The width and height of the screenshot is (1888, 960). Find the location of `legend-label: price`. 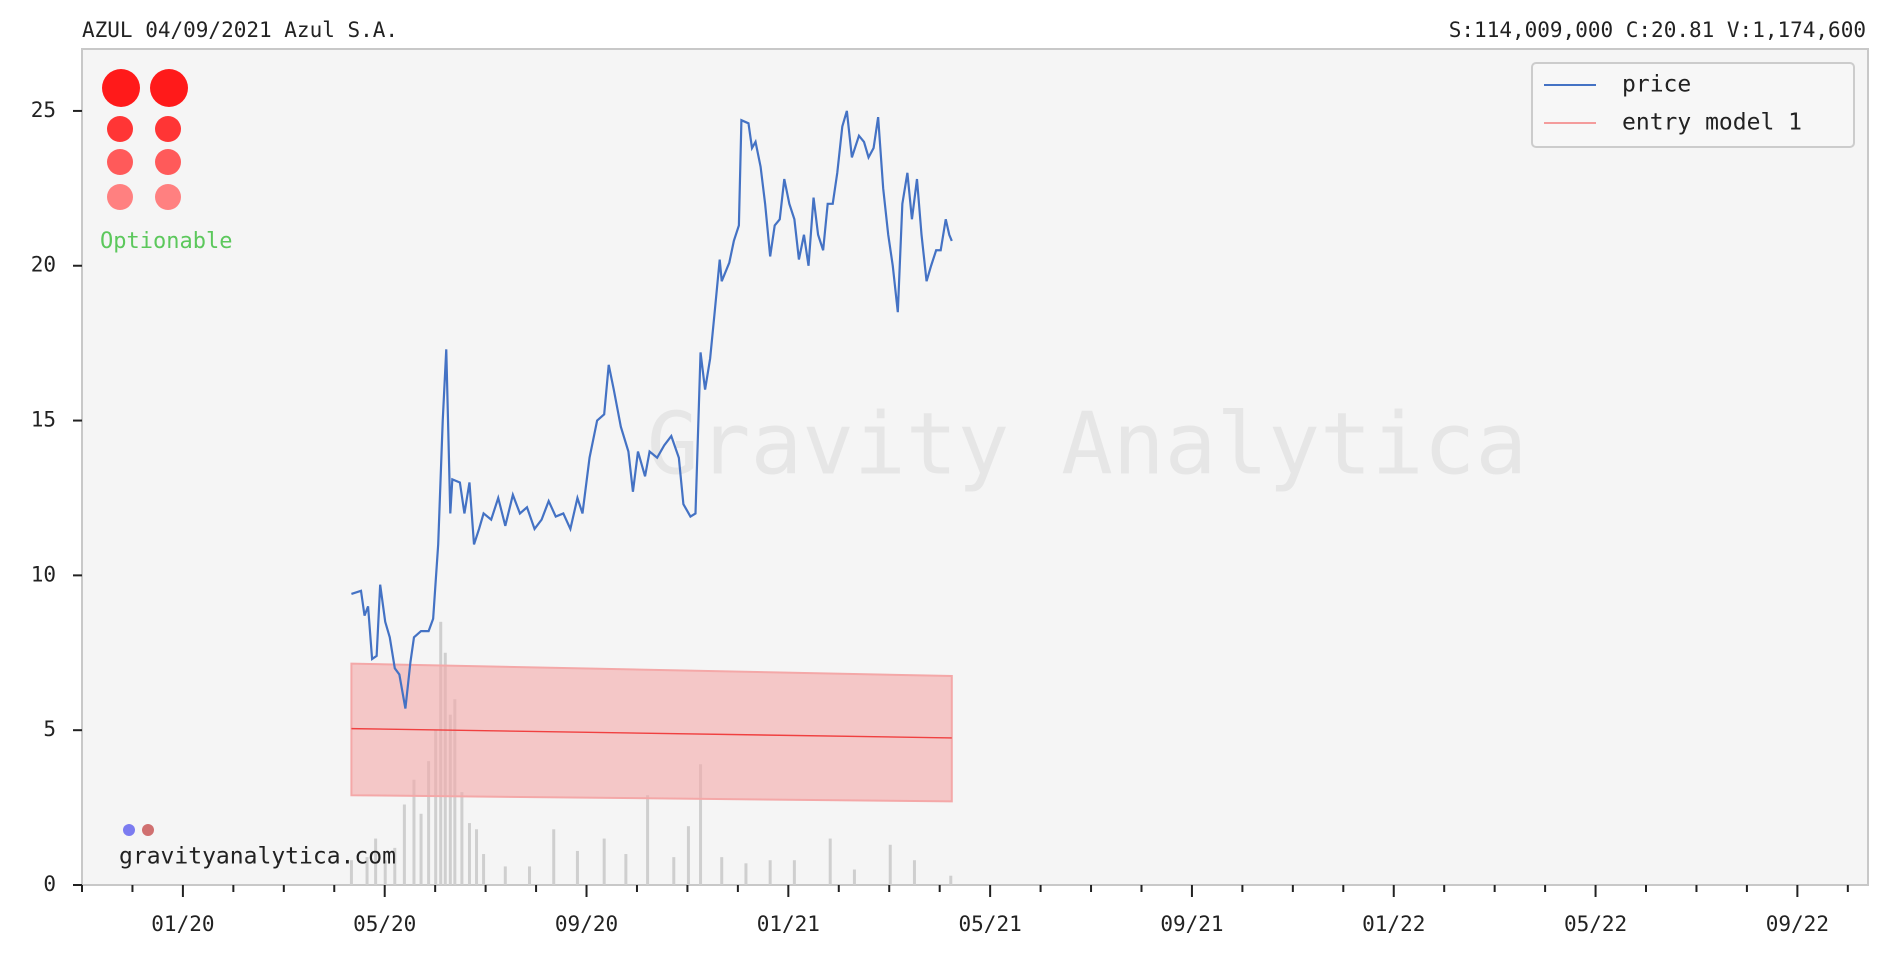

legend-label: price is located at coordinates (1656, 85).